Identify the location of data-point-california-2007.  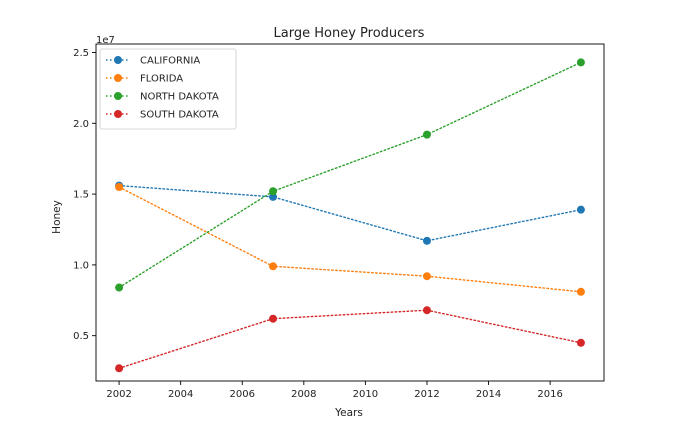
(273, 196).